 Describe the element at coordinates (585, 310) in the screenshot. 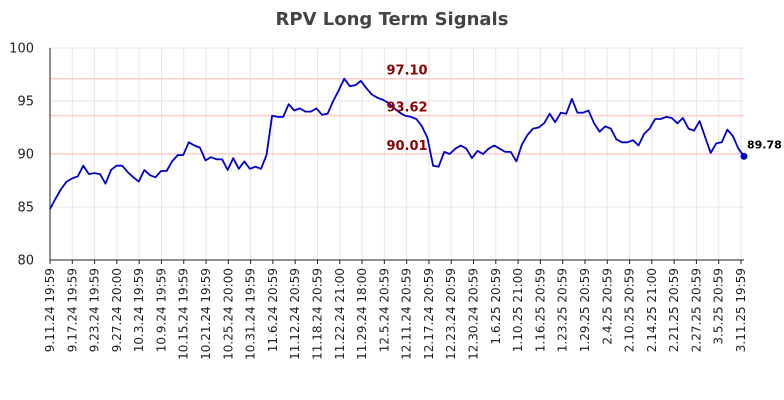

I see `x-tick-label: 1.29.25 20:59` at that location.